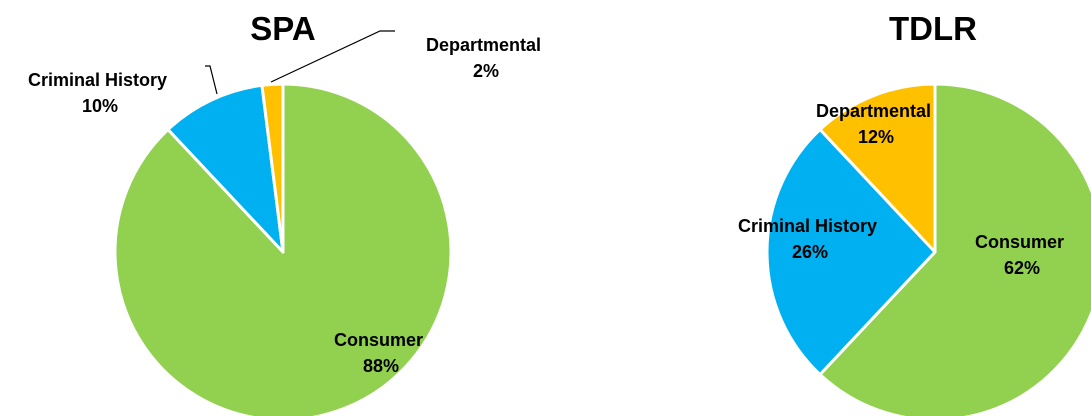 This screenshot has width=1091, height=416. I want to click on tdlr-departmental-label: Departmental 12%, so click(876, 124).